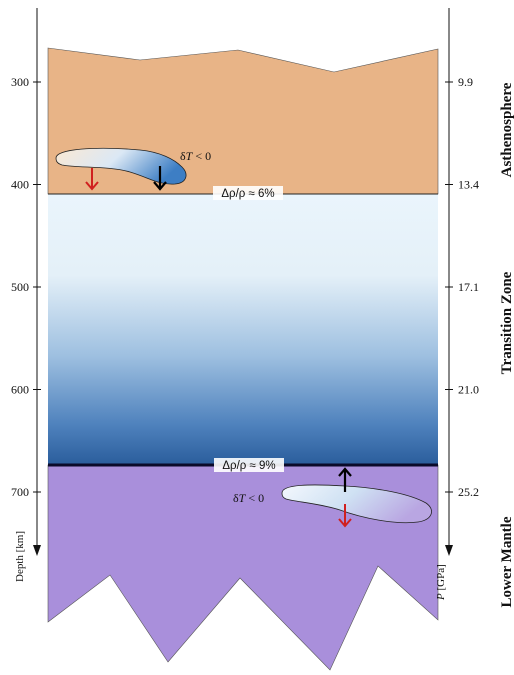 The height and width of the screenshot is (675, 514). What do you see at coordinates (441, 582) in the screenshot?
I see `pressure-axis-title: P [GPa]` at bounding box center [441, 582].